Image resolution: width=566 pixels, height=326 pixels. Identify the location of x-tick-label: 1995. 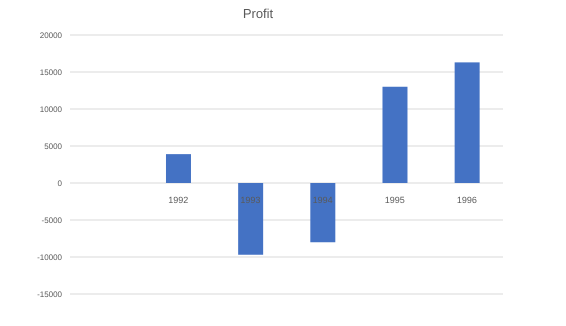
(394, 200).